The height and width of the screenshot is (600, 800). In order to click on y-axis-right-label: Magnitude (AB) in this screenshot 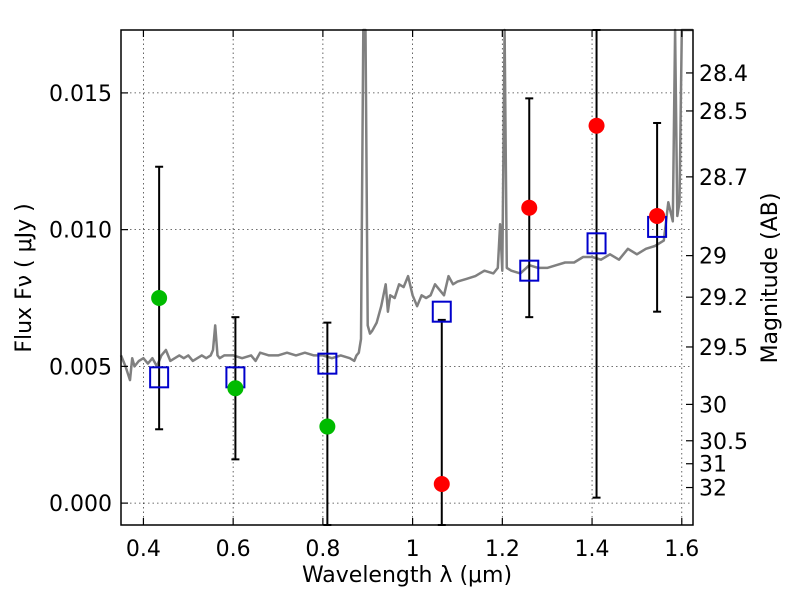, I will do `click(770, 278)`.